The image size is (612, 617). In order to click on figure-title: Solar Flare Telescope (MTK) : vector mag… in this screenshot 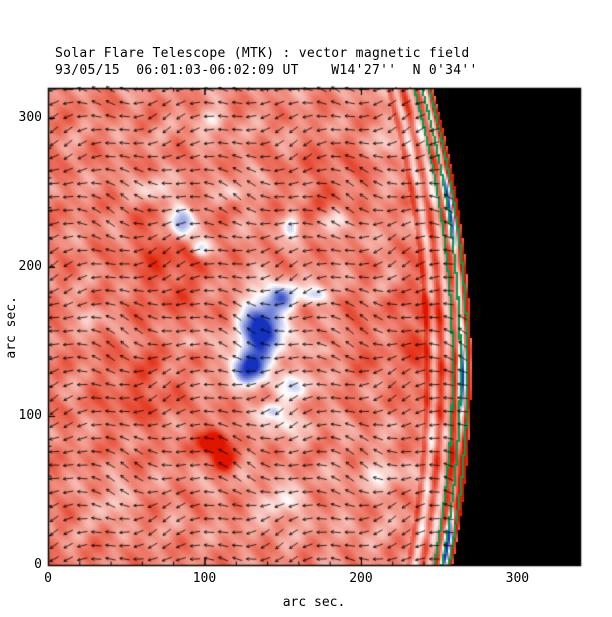, I will do `click(262, 53)`.